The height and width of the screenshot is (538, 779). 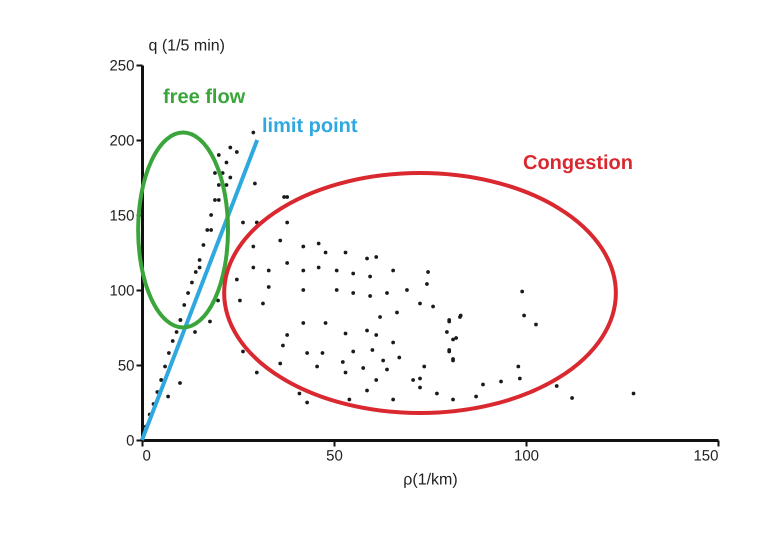 What do you see at coordinates (578, 163) in the screenshot?
I see `annotation: Congestion` at bounding box center [578, 163].